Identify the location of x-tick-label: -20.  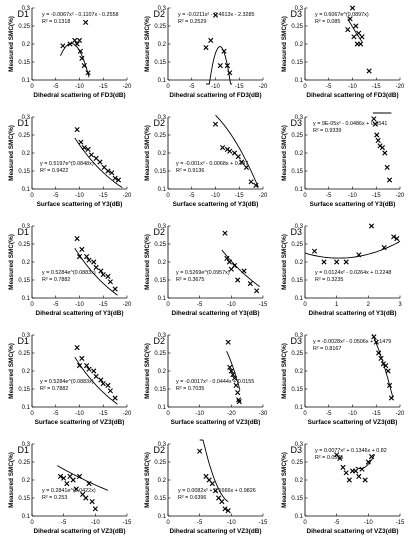
(400, 87).